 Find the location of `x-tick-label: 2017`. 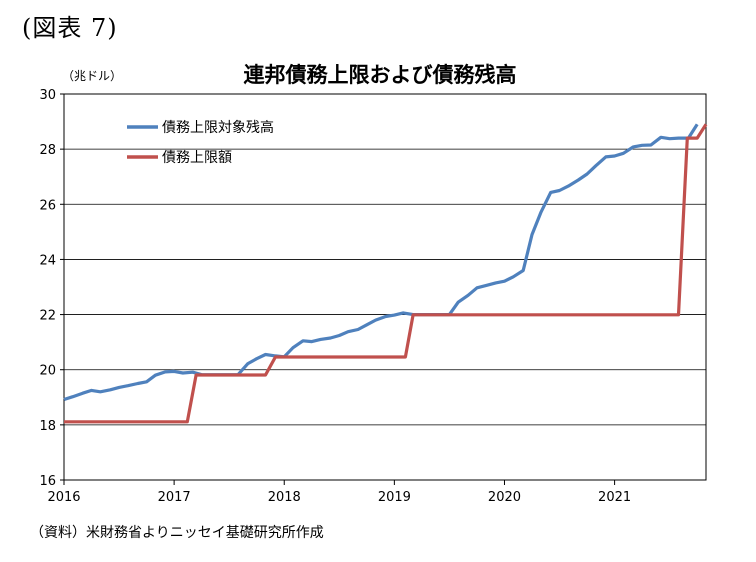

x-tick-label: 2017 is located at coordinates (174, 497).